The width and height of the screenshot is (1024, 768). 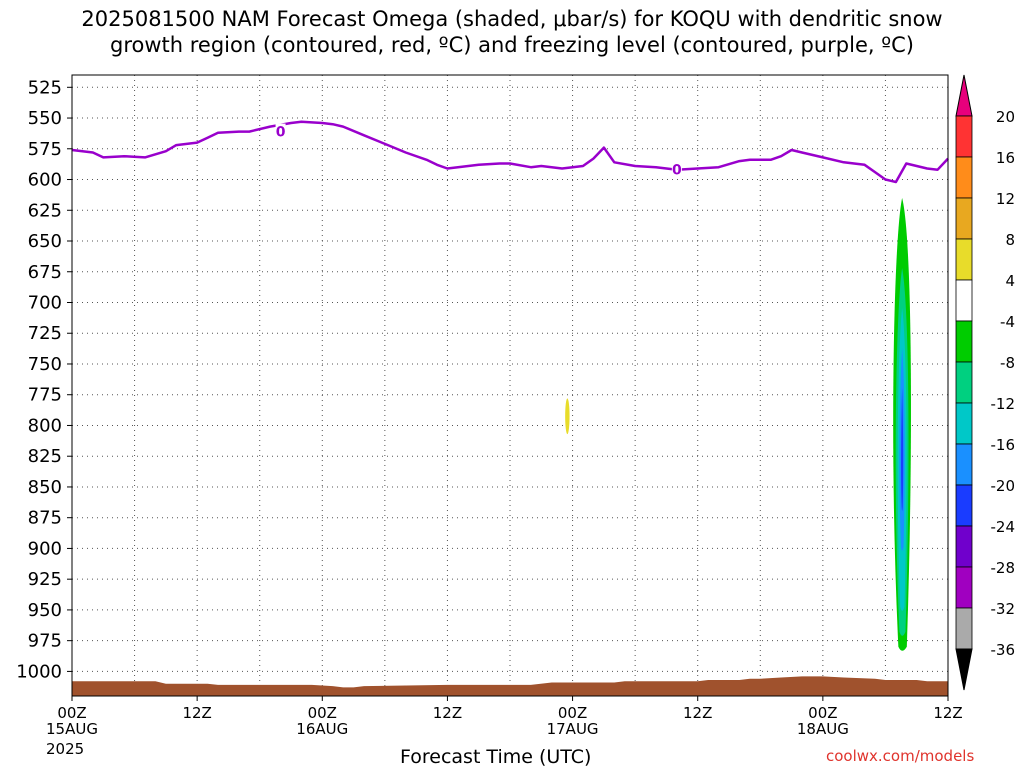 What do you see at coordinates (45, 333) in the screenshot?
I see `y-tick-label: 725` at bounding box center [45, 333].